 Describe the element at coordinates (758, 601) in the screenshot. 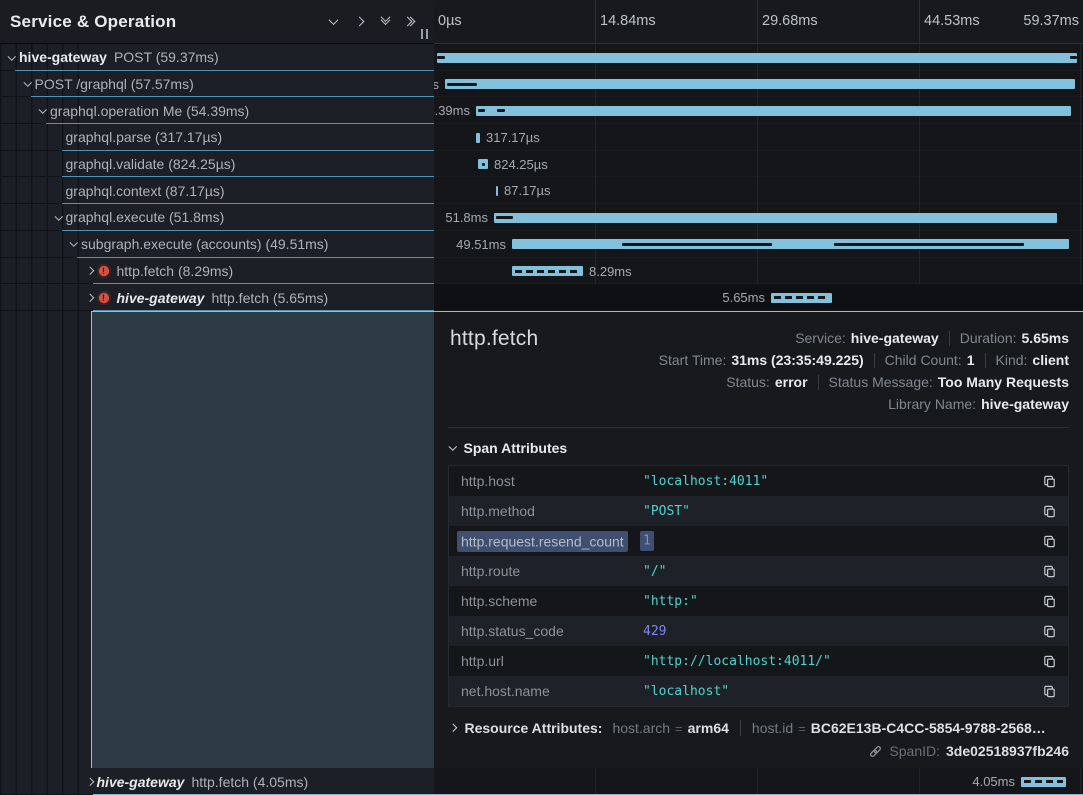

I see `attribute-row: http.scheme "http:"` at that location.